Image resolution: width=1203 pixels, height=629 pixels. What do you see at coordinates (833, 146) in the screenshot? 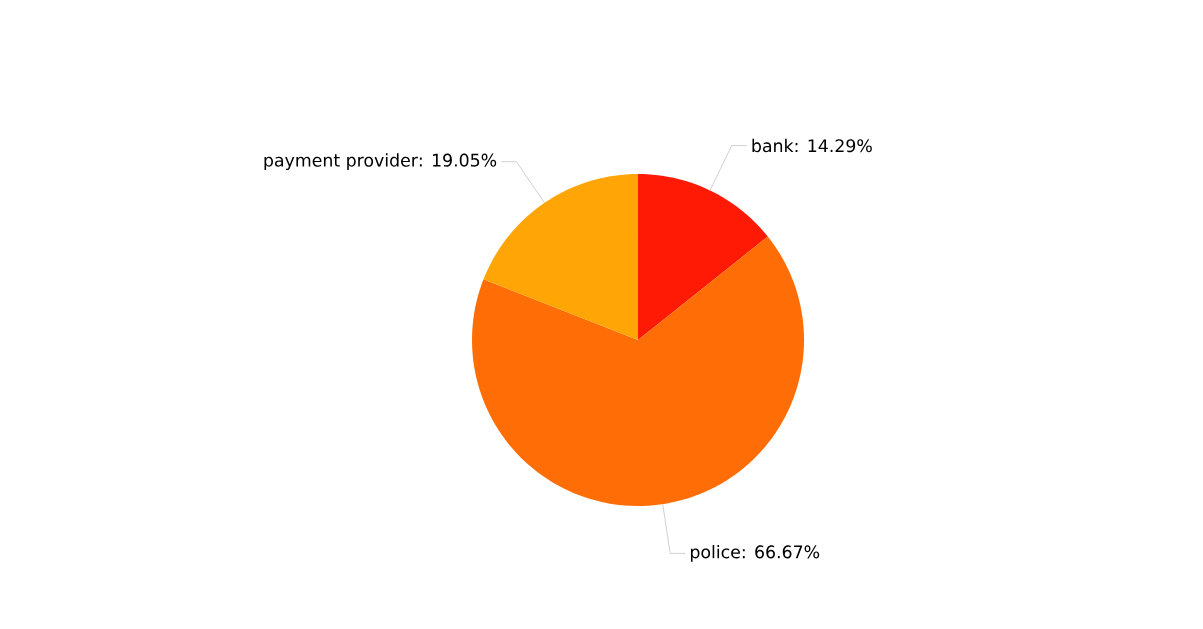
I see `data-label: : 14.29%` at bounding box center [833, 146].